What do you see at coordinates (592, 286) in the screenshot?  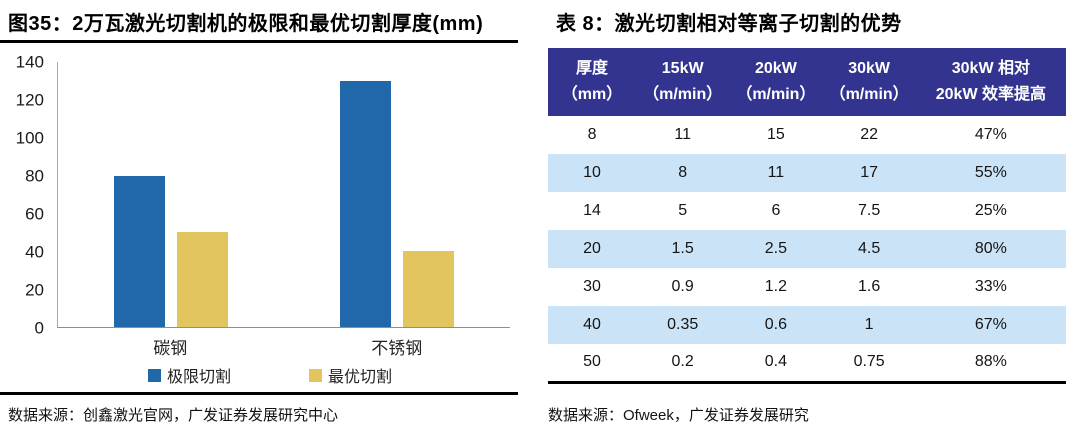 I see `table-cell: 30` at bounding box center [592, 286].